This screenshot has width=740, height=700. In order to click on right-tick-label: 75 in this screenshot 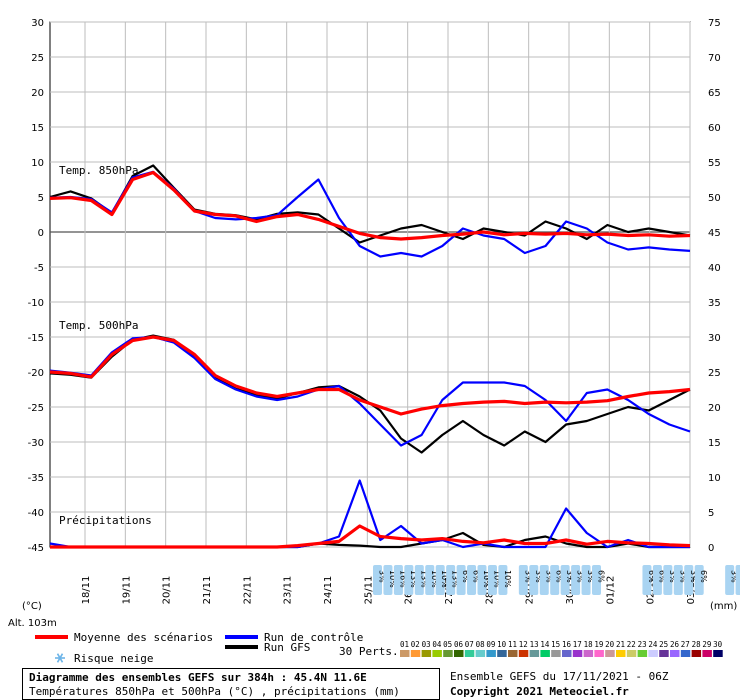, I will do `click(714, 23)`.